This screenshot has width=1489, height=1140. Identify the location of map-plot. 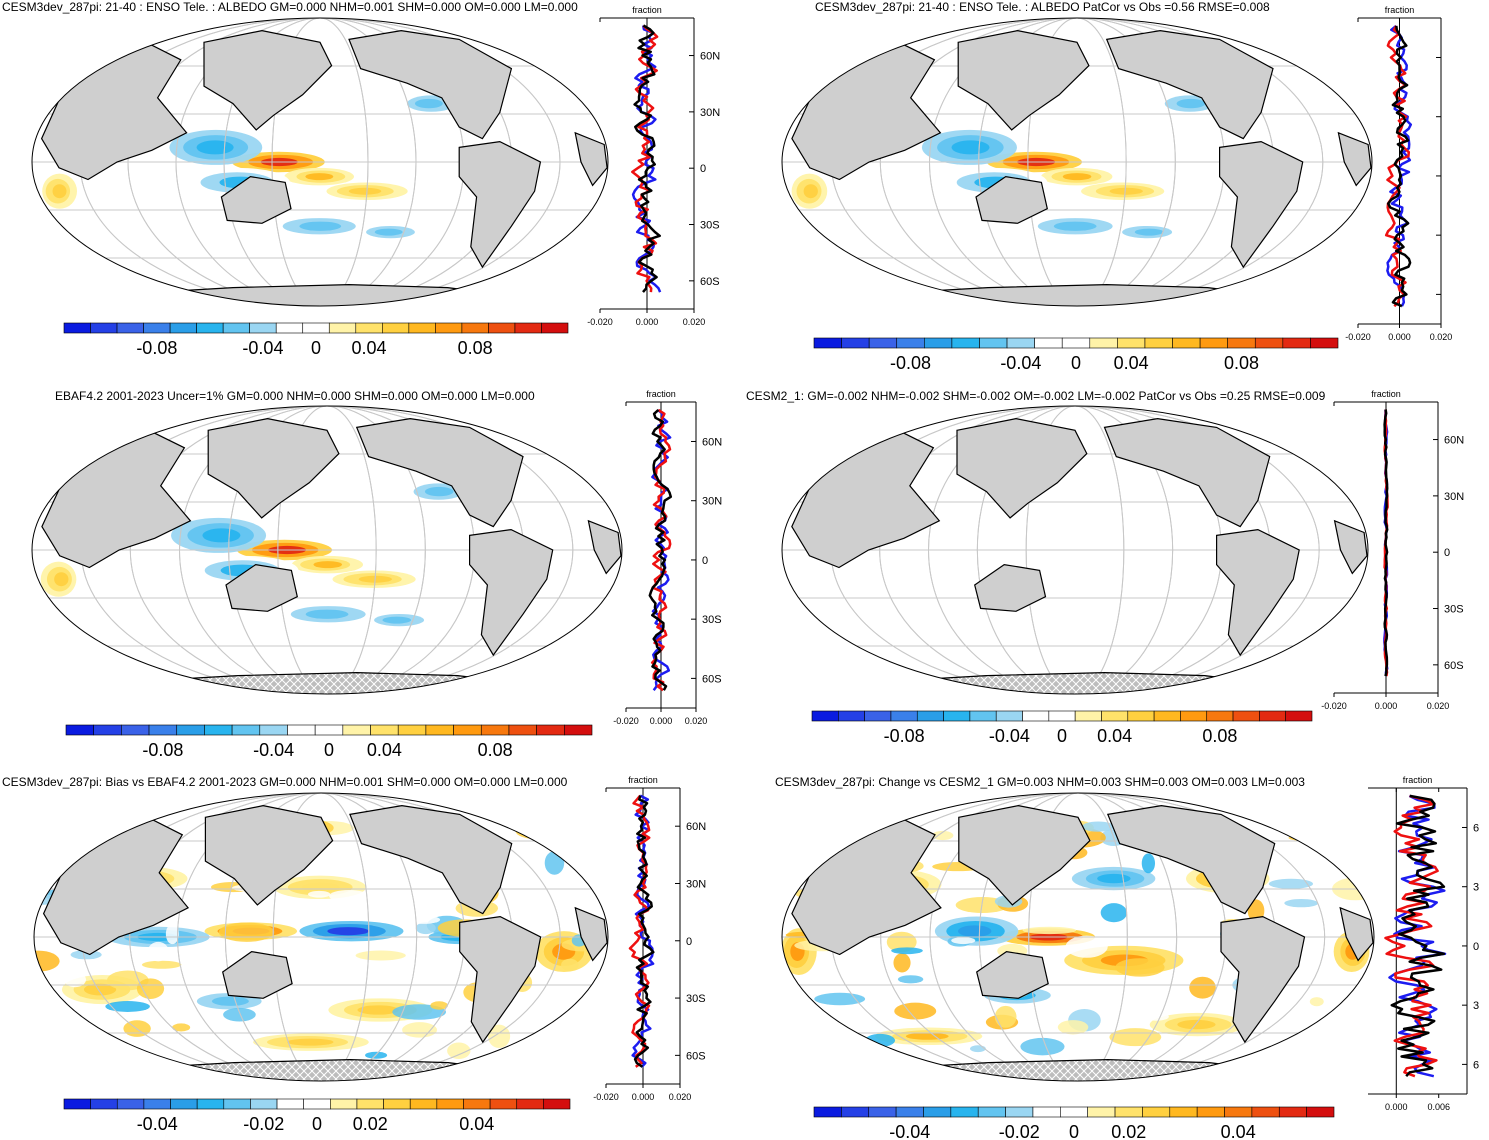
(1075, 550).